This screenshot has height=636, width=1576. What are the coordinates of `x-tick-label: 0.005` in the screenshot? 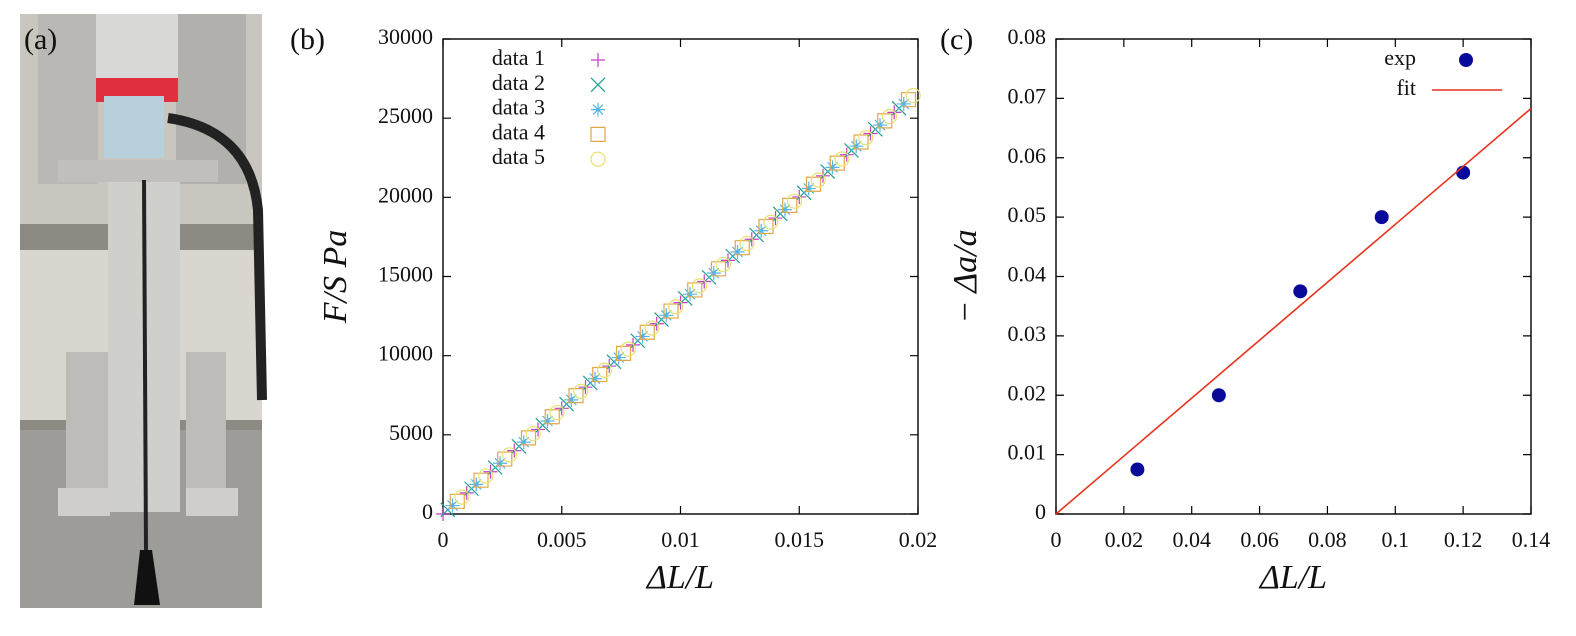 It's located at (562, 539).